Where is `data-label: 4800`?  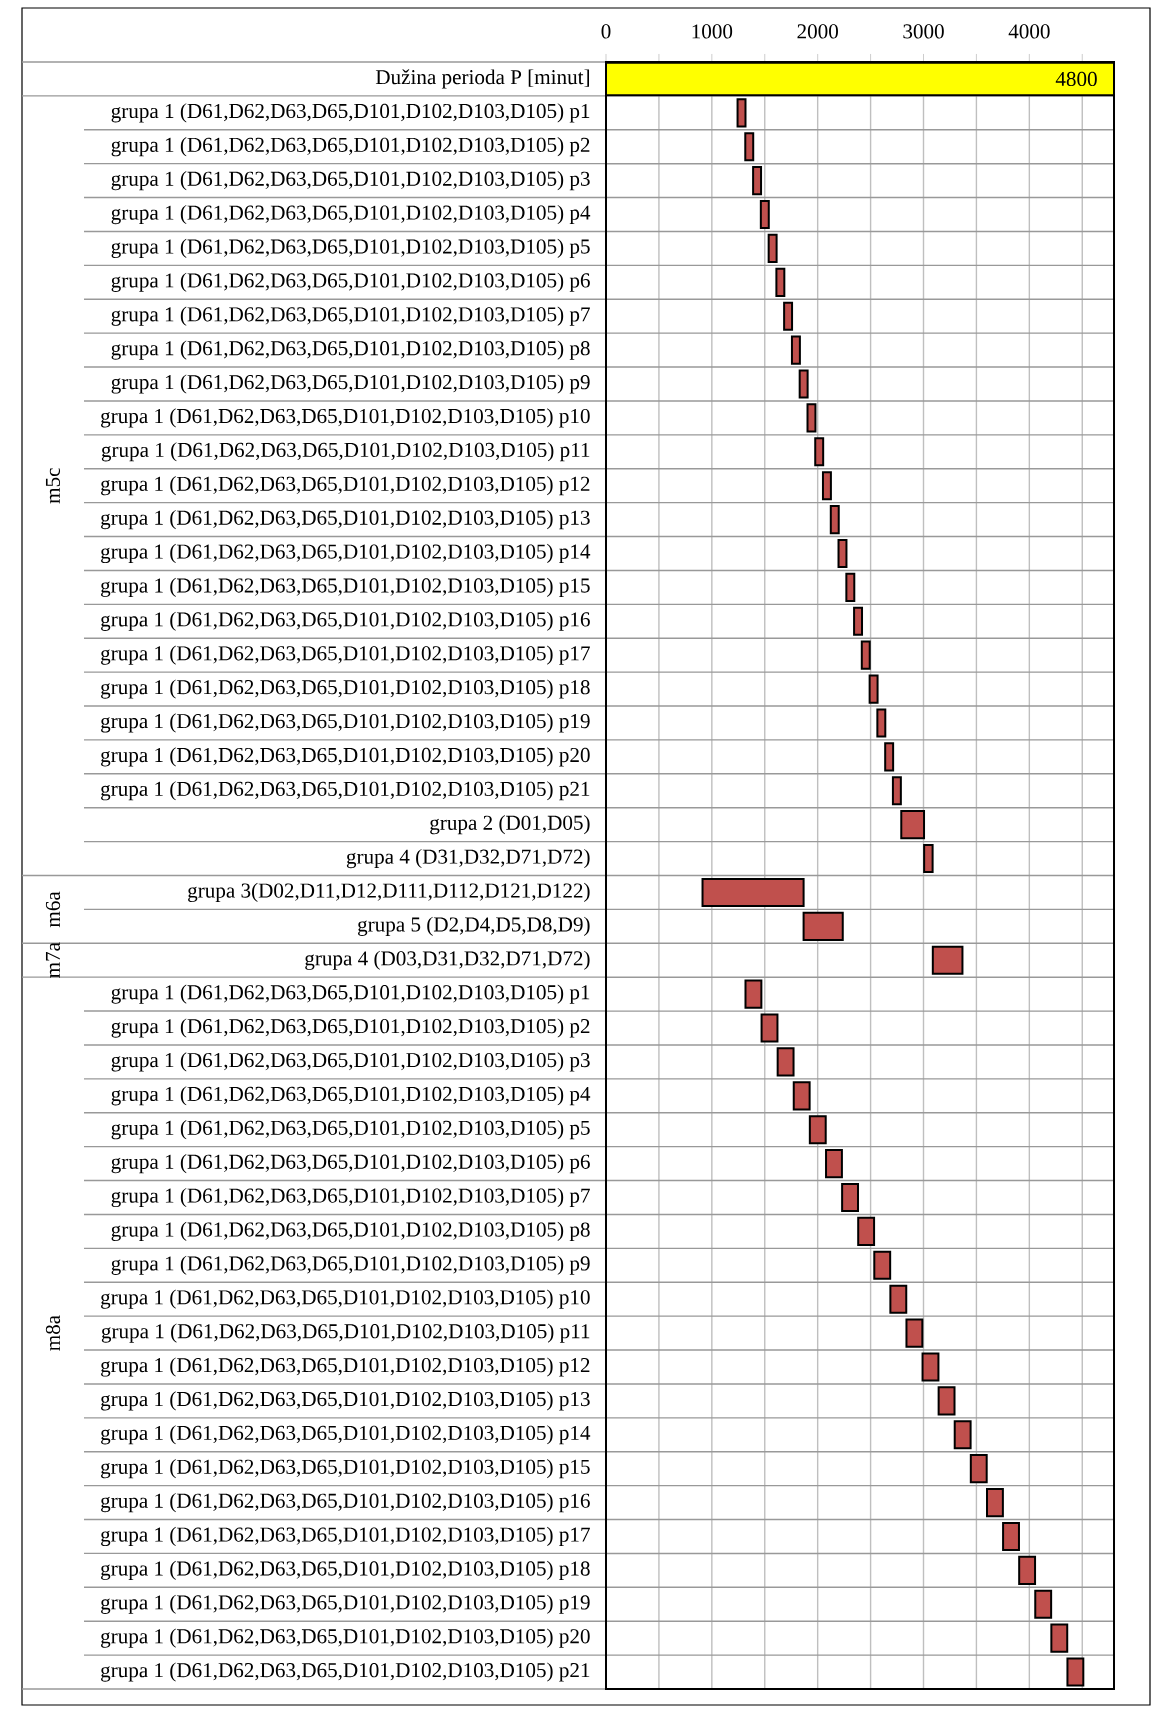 data-label: 4800 is located at coordinates (1076, 79).